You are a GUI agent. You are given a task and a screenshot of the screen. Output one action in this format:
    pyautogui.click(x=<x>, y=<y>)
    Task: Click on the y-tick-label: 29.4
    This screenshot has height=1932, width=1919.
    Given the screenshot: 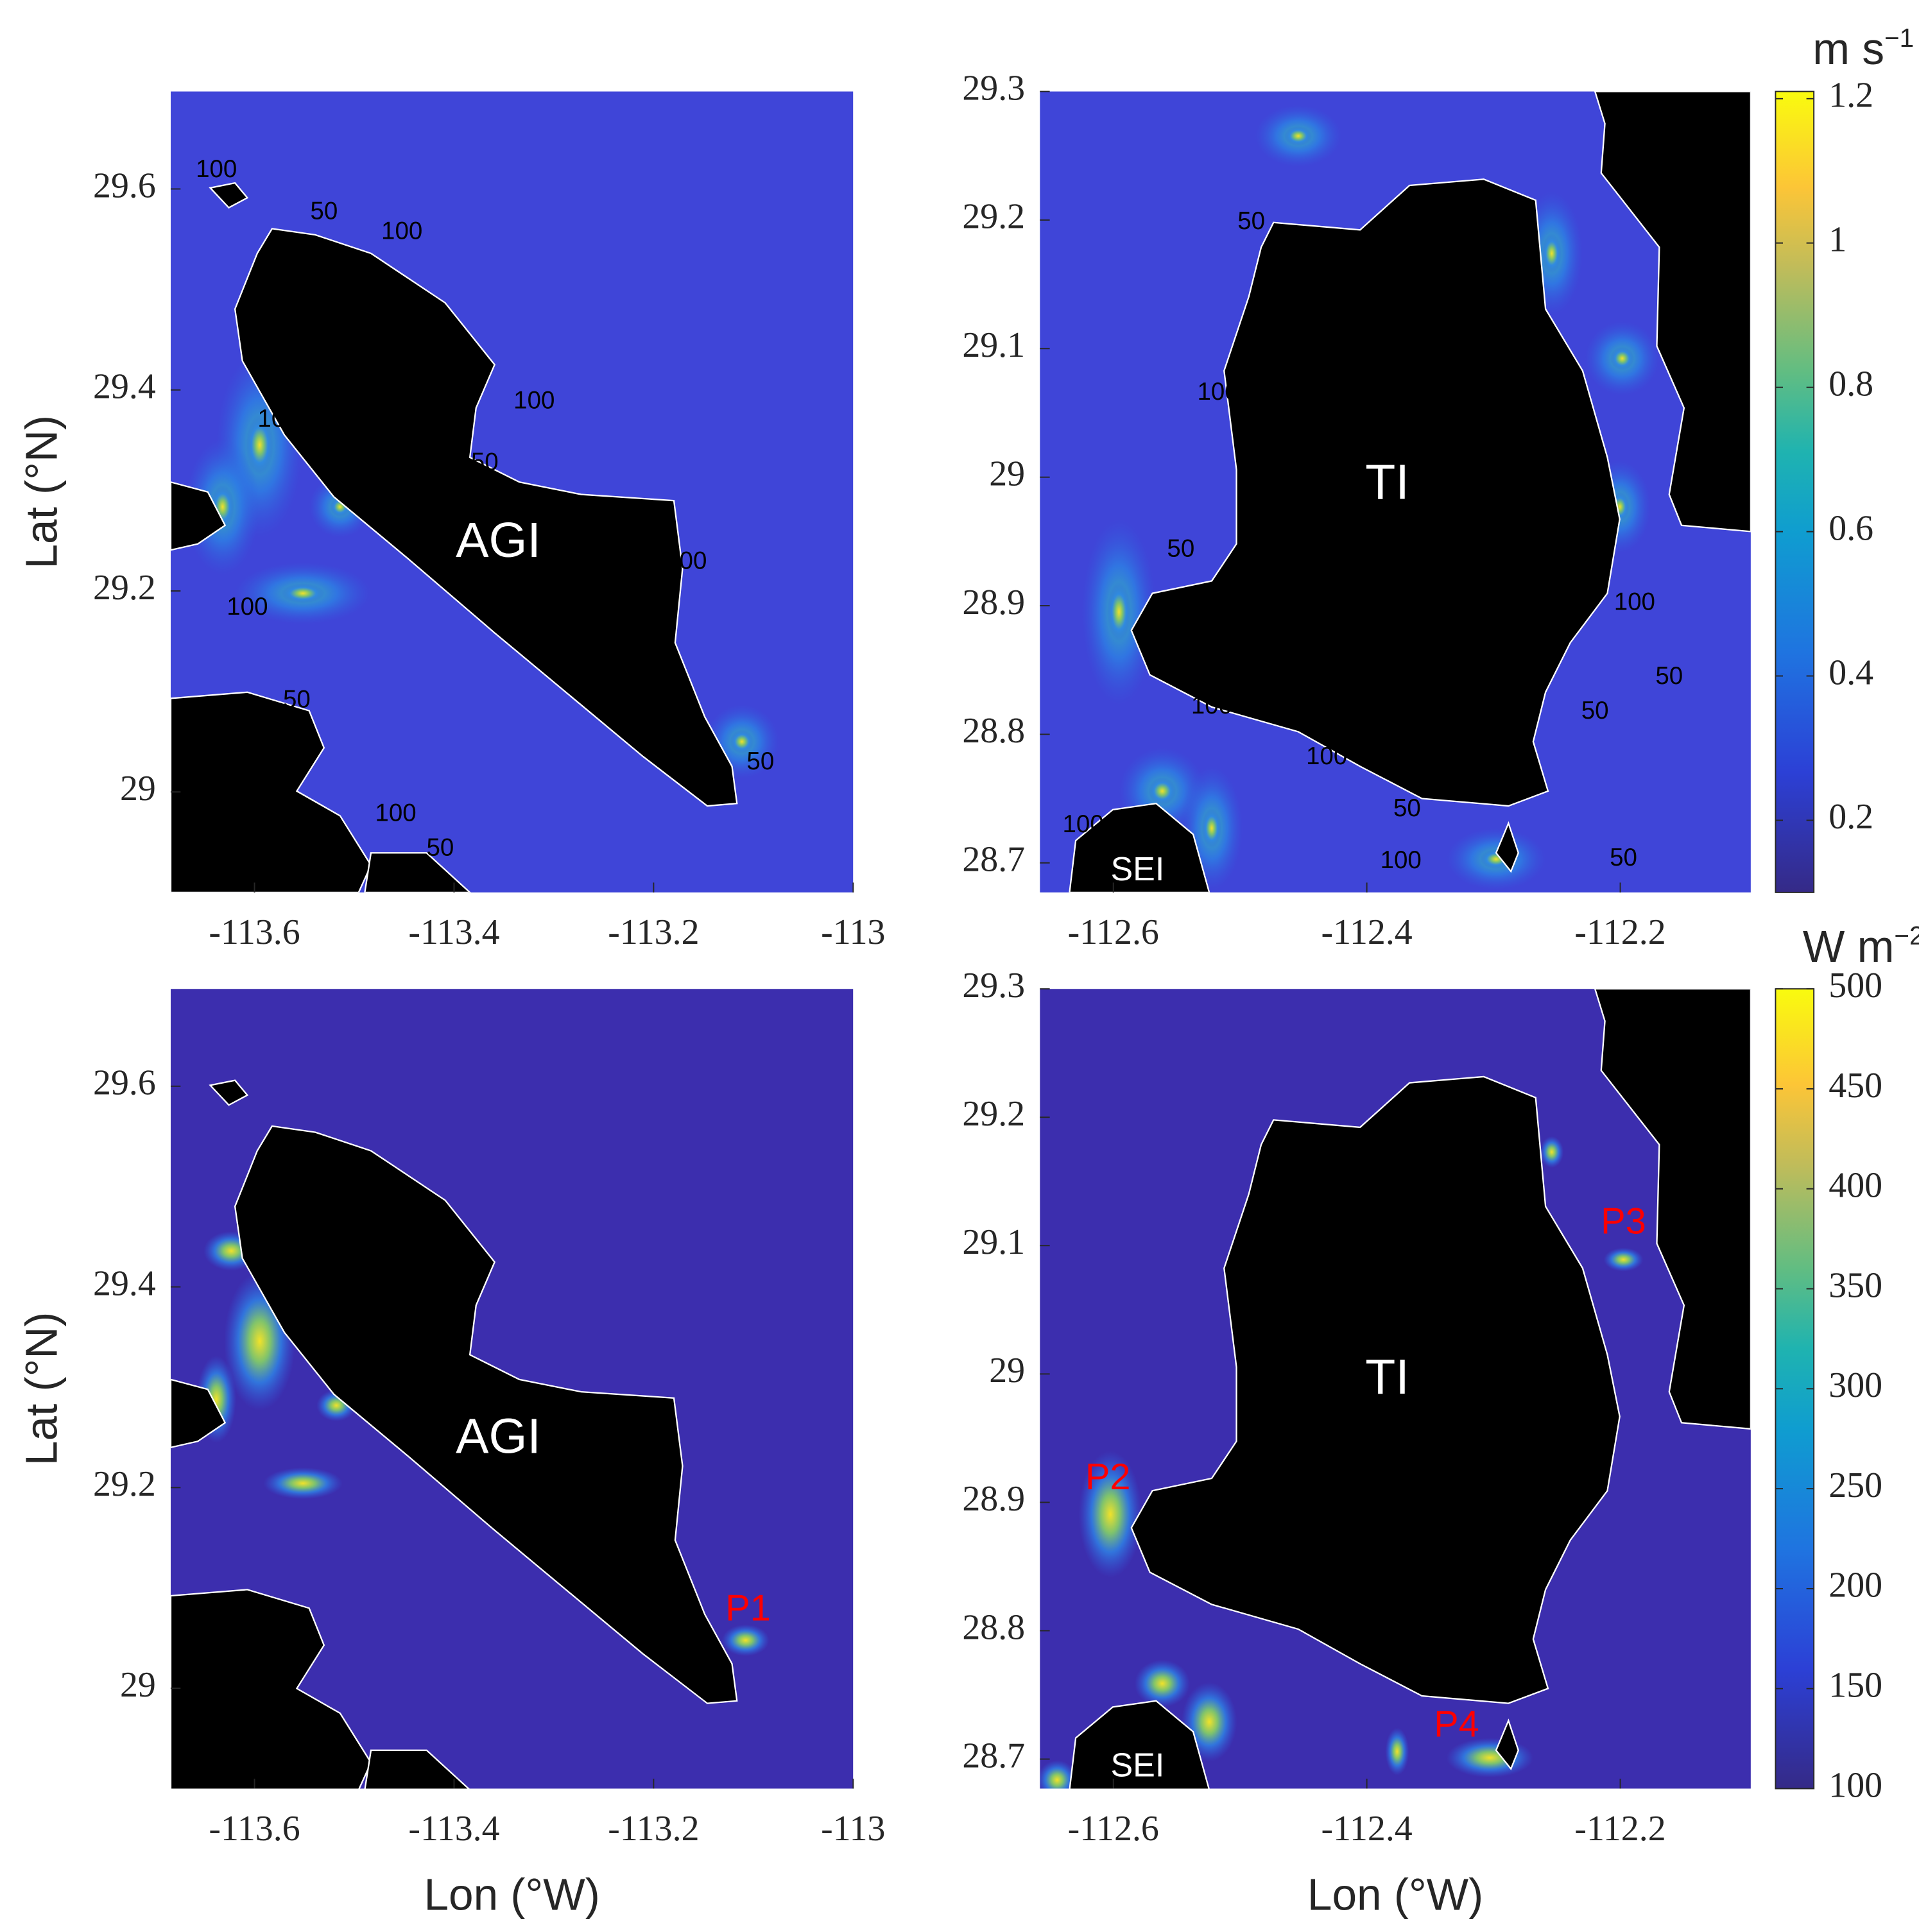 What is the action you would take?
    pyautogui.click(x=124, y=1283)
    